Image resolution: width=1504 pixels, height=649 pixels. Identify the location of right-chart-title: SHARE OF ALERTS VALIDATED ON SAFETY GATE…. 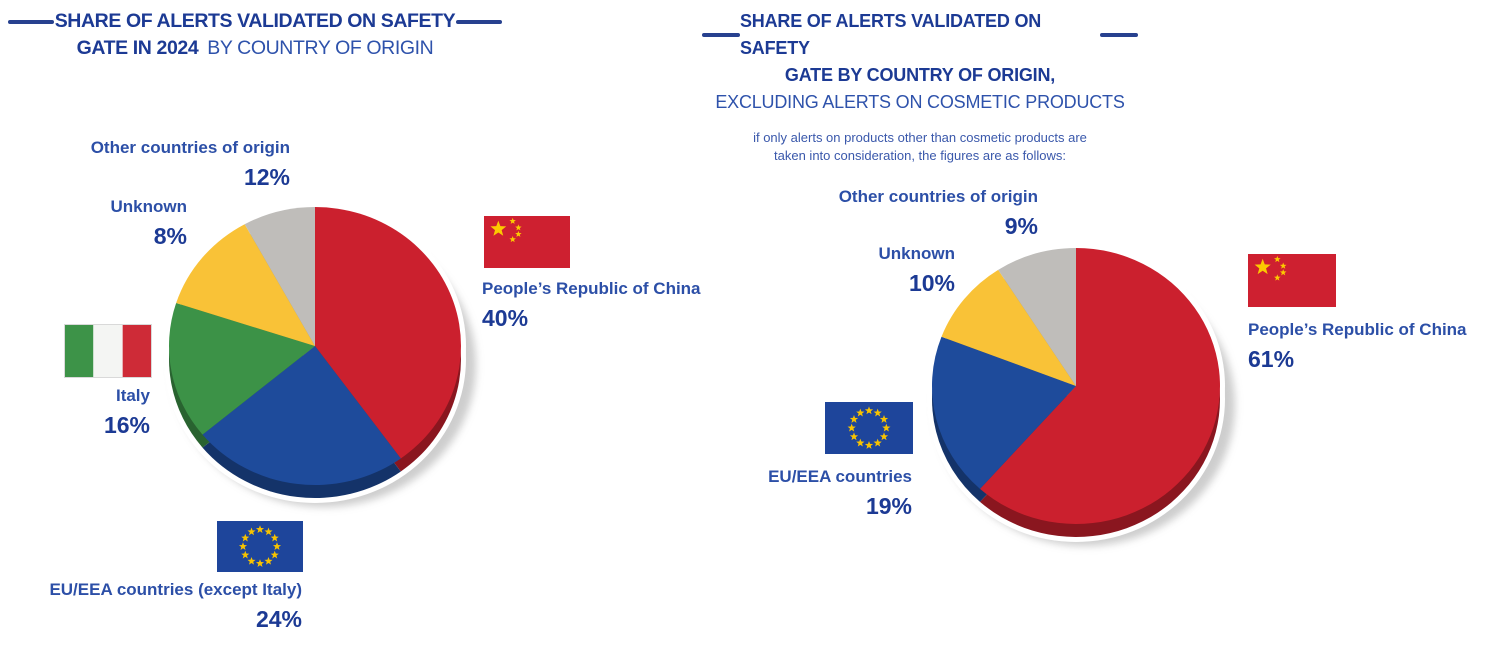
(920, 86).